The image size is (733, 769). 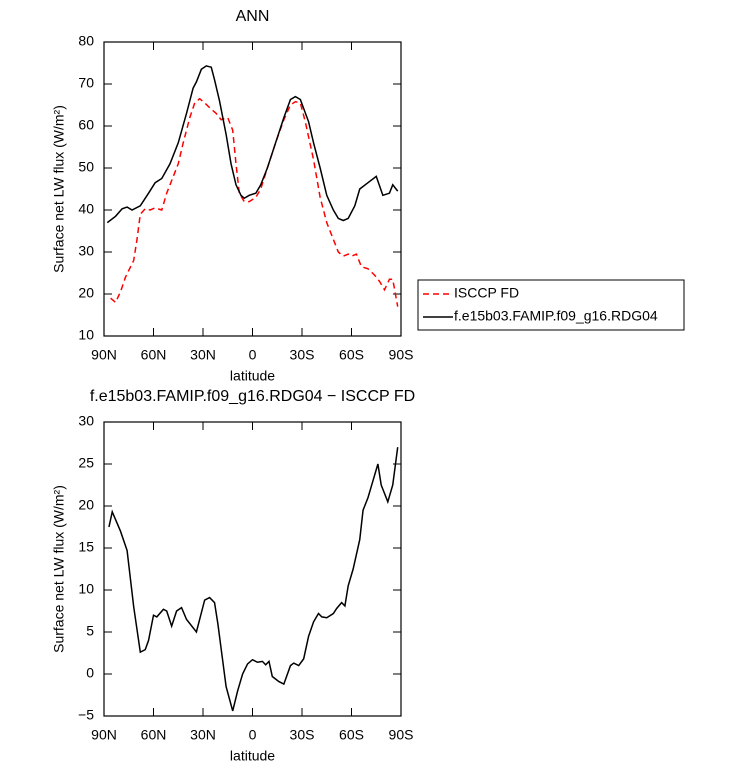 What do you see at coordinates (86, 167) in the screenshot?
I see `y-tick-label: 50` at bounding box center [86, 167].